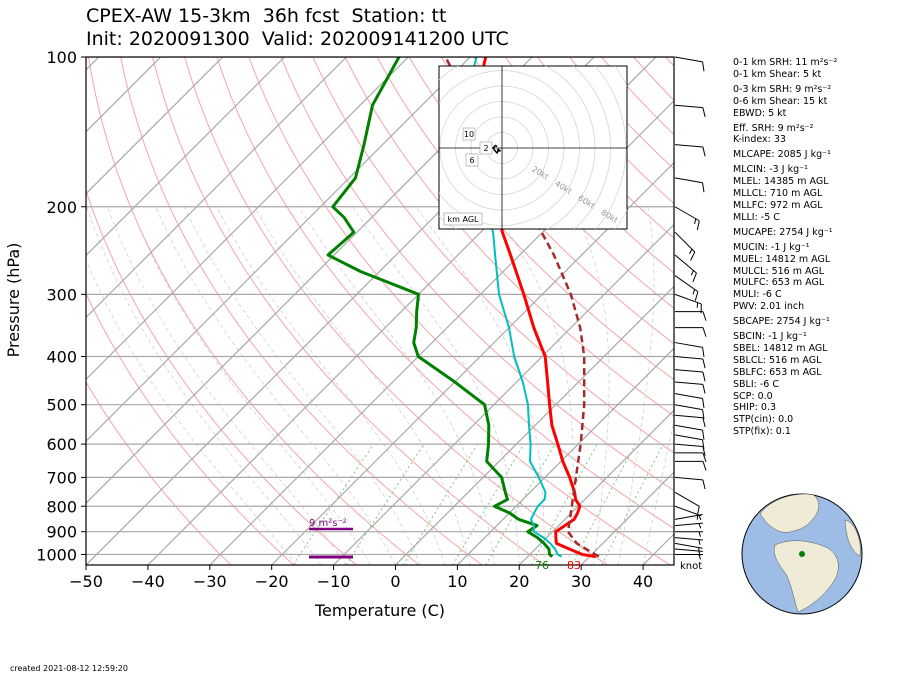 The width and height of the screenshot is (906, 675). I want to click on parameter-line: MULCL: 516 m AGL, so click(779, 271).